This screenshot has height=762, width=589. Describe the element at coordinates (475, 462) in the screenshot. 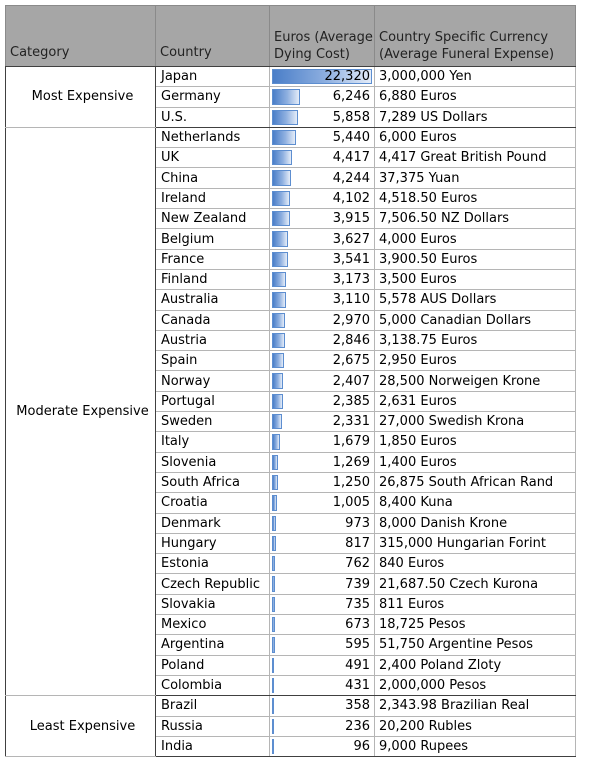

I see `local-currency-cell: 1,400 Euros` at that location.